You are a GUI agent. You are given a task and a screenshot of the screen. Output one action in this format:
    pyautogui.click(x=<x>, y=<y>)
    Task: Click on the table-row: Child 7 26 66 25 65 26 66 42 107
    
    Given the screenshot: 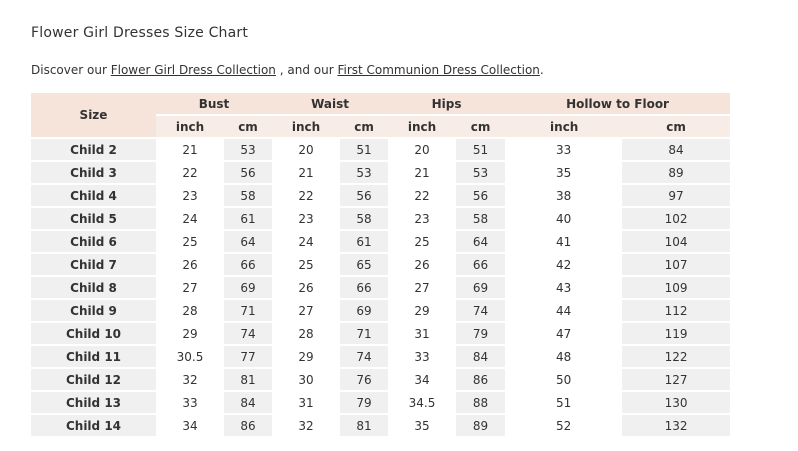 What is the action you would take?
    pyautogui.click(x=381, y=265)
    